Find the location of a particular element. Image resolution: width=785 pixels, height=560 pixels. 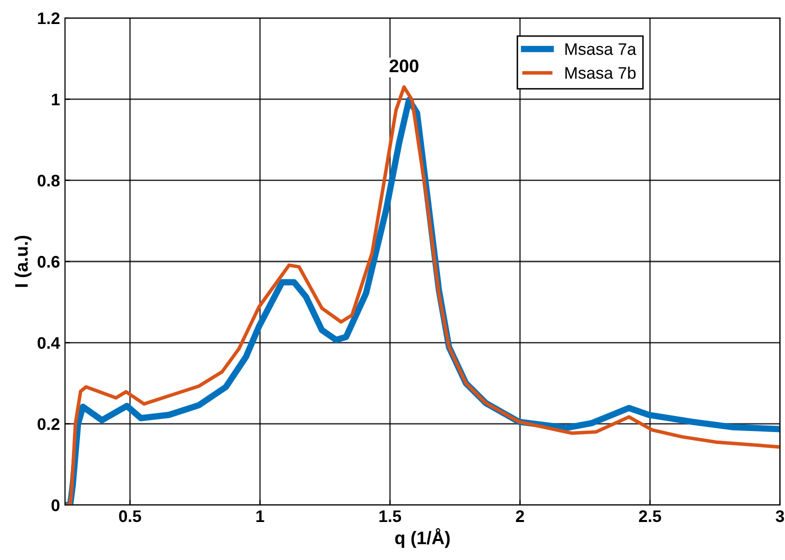

x-tick-label: 1 is located at coordinates (260, 516).